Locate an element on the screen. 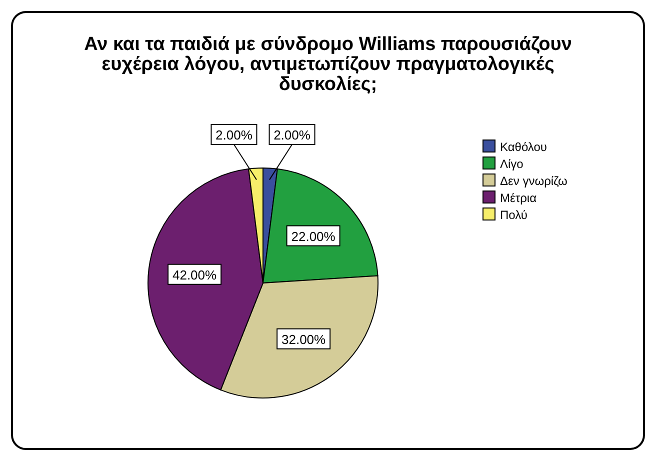 The width and height of the screenshot is (653, 461). legend-label: Πολύ is located at coordinates (514, 215).